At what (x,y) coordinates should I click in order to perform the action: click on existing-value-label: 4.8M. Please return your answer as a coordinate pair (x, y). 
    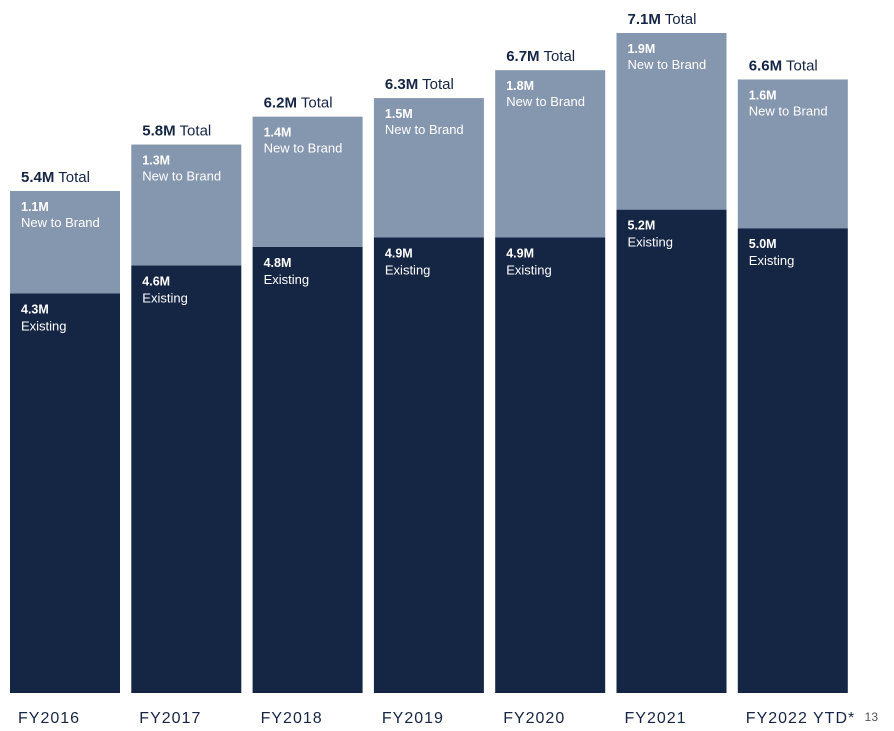
    Looking at the image, I should click on (278, 263).